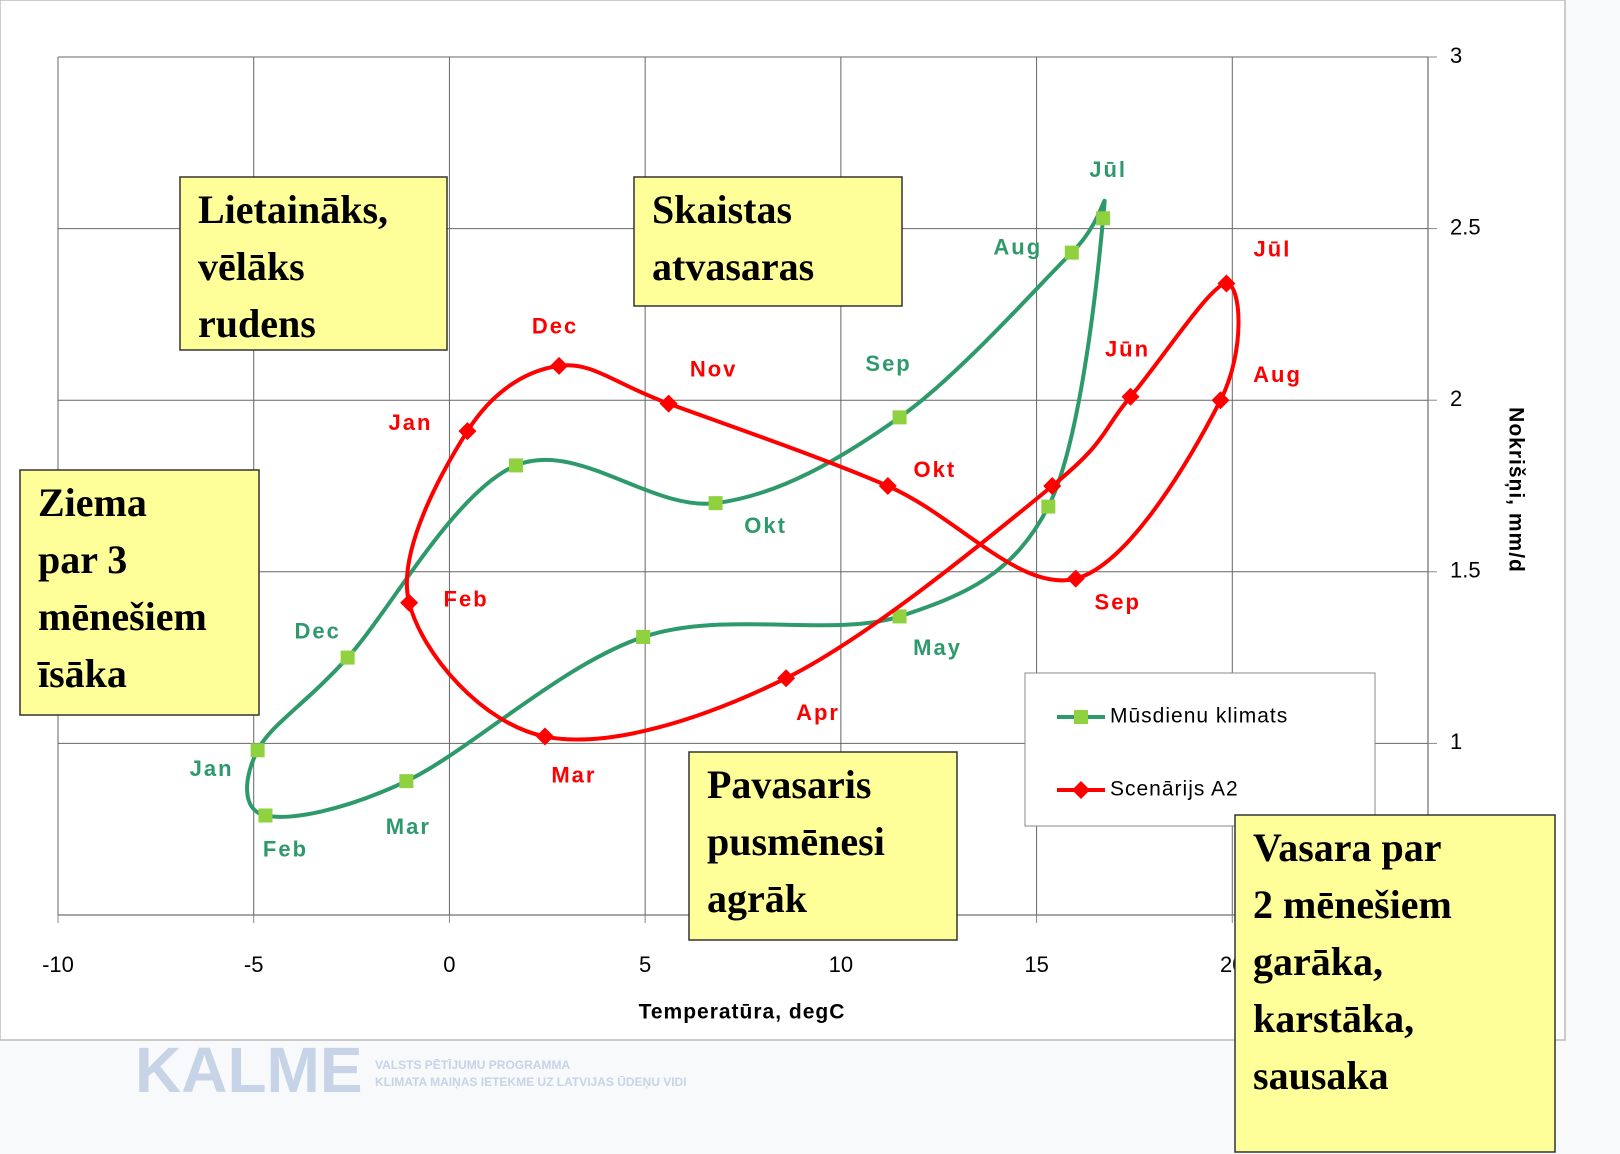  What do you see at coordinates (472, 1065) in the screenshot?
I see `footer-line: VALSTS PĒTĪJUMU PROGRAMMA` at bounding box center [472, 1065].